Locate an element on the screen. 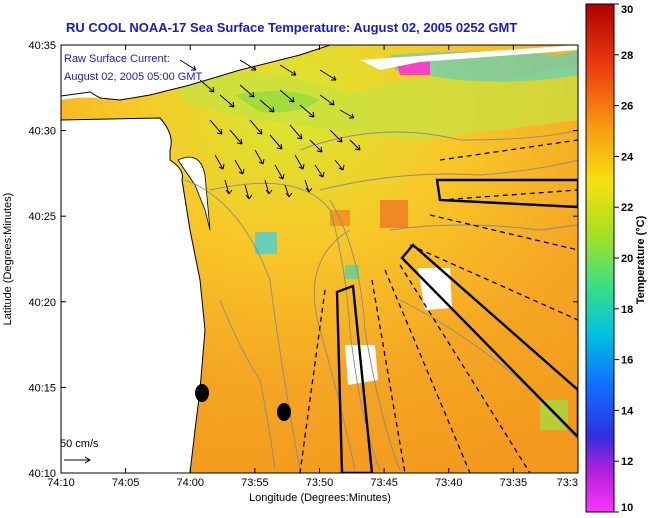 Image resolution: width=651 pixels, height=518 pixels. y-tick-label: 40:35 is located at coordinates (42, 46).